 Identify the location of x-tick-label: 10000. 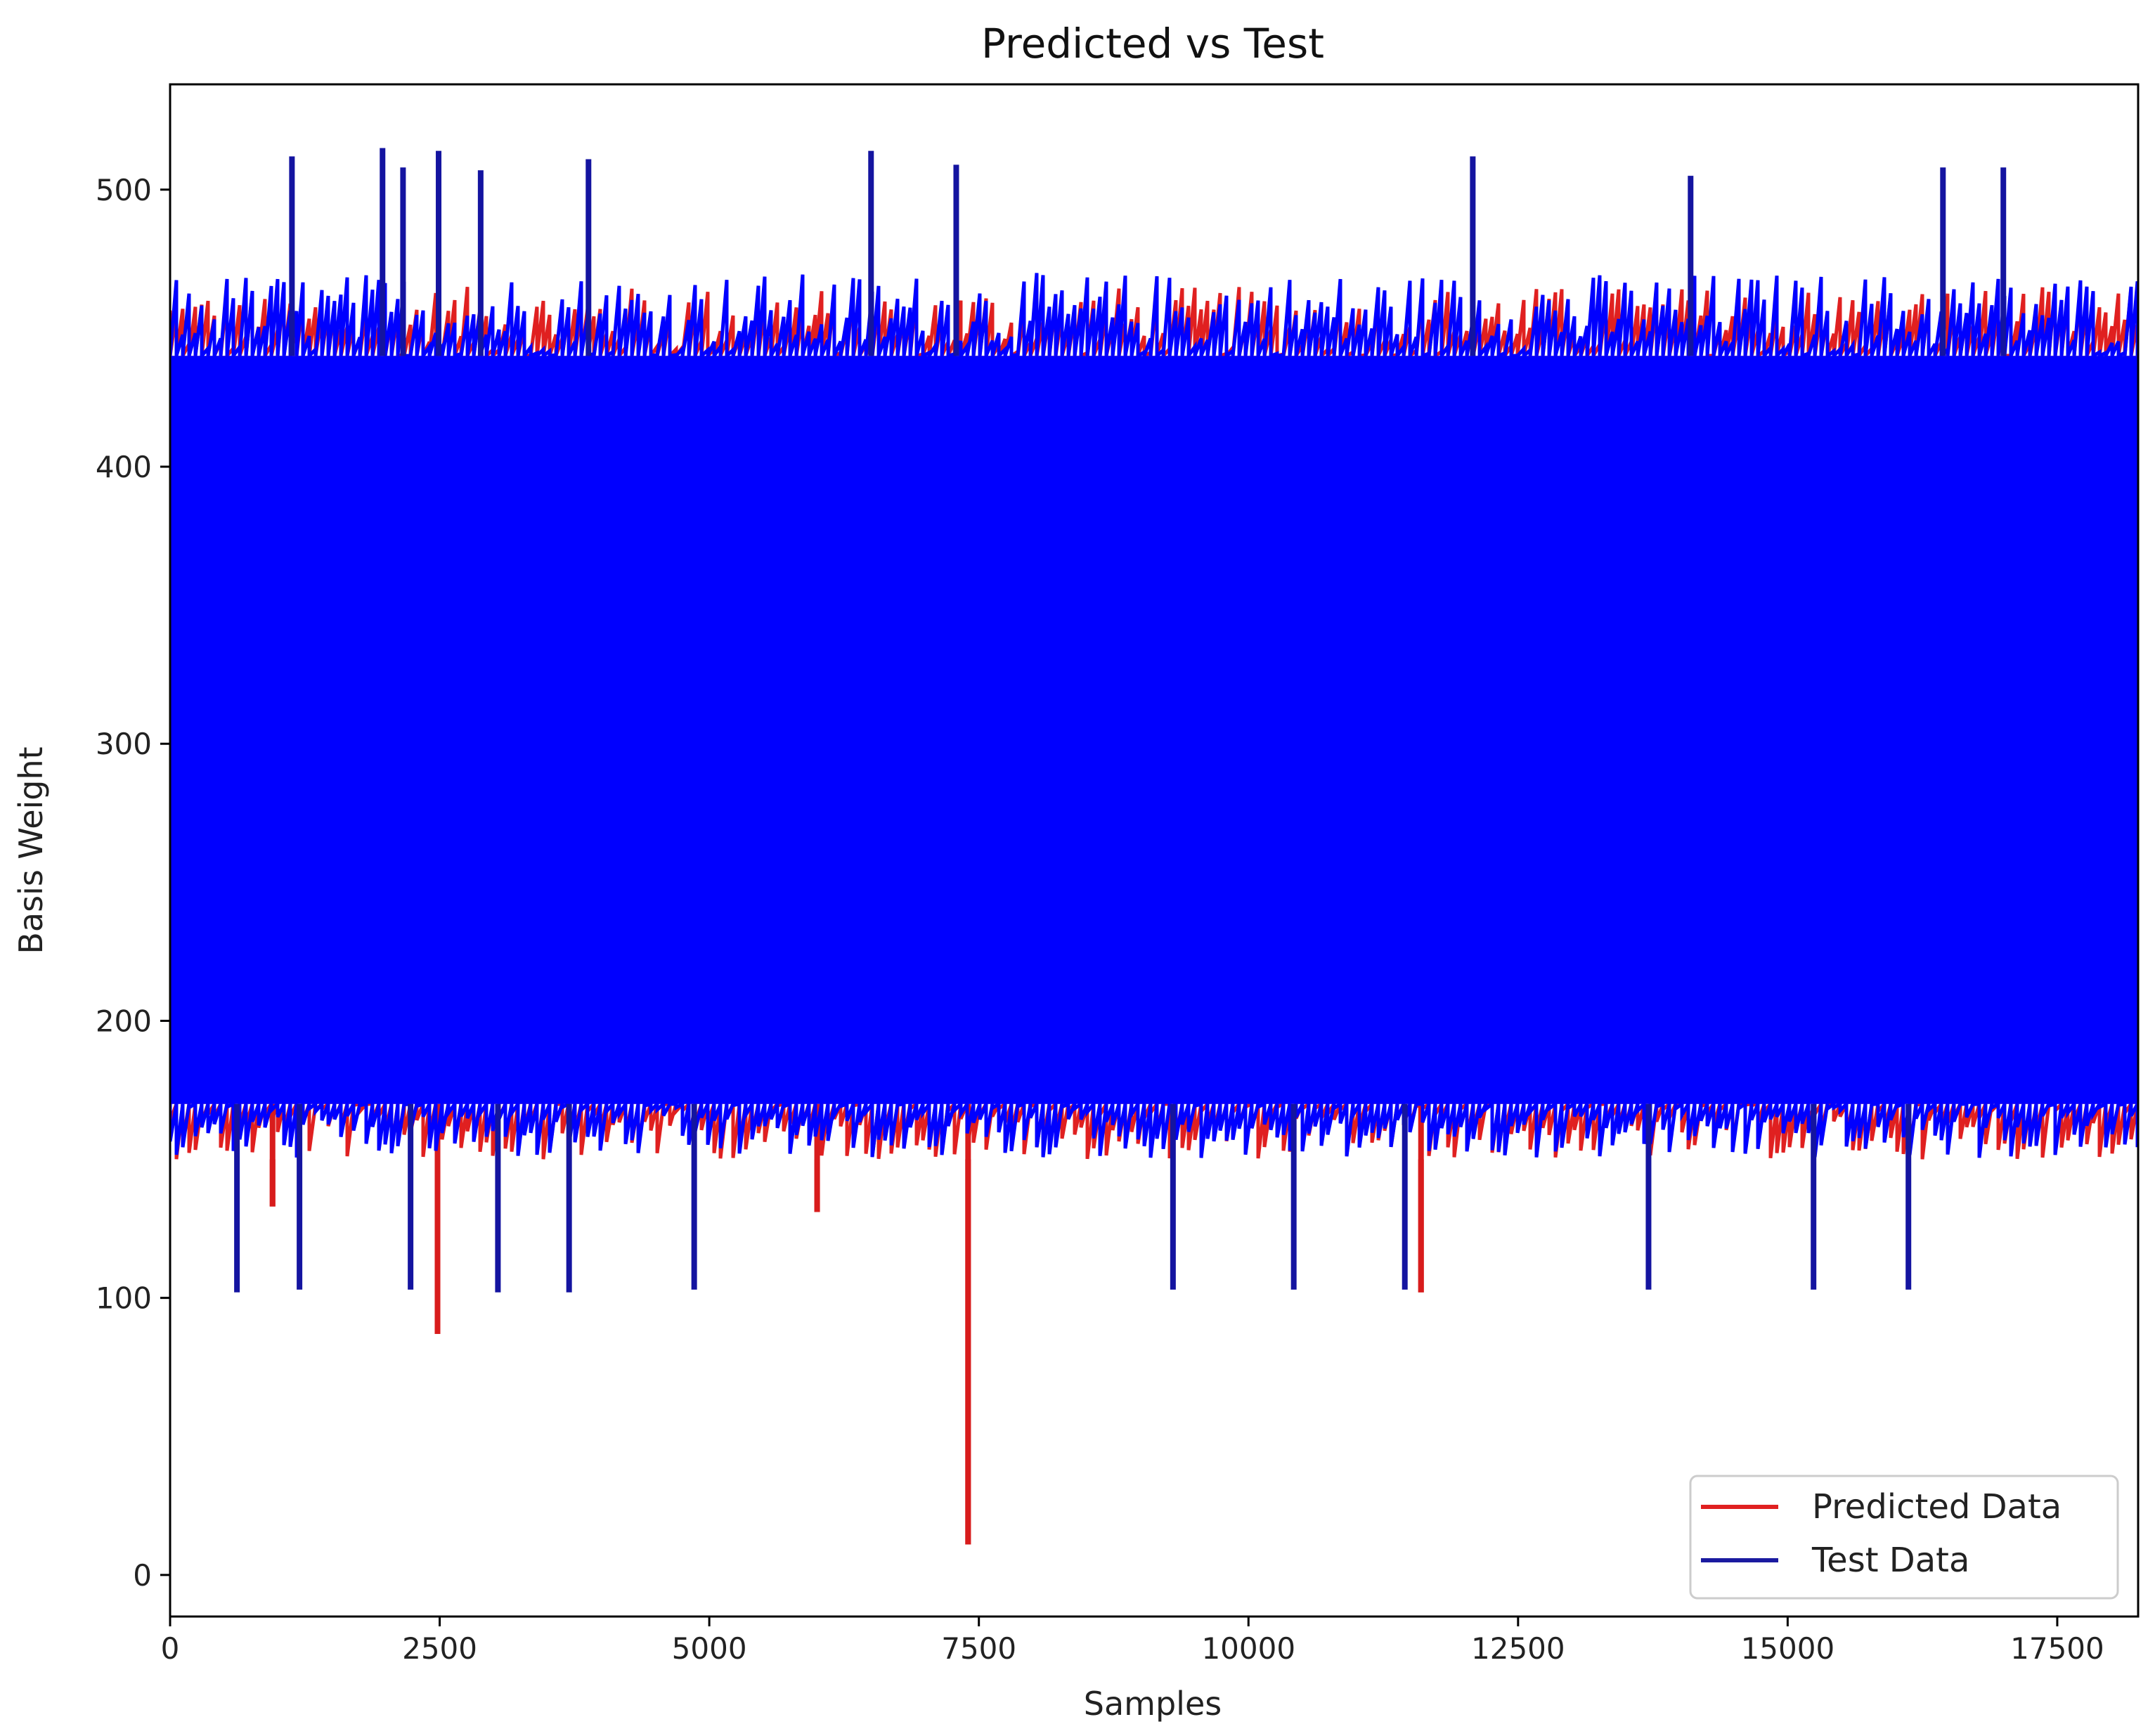
(1248, 1648).